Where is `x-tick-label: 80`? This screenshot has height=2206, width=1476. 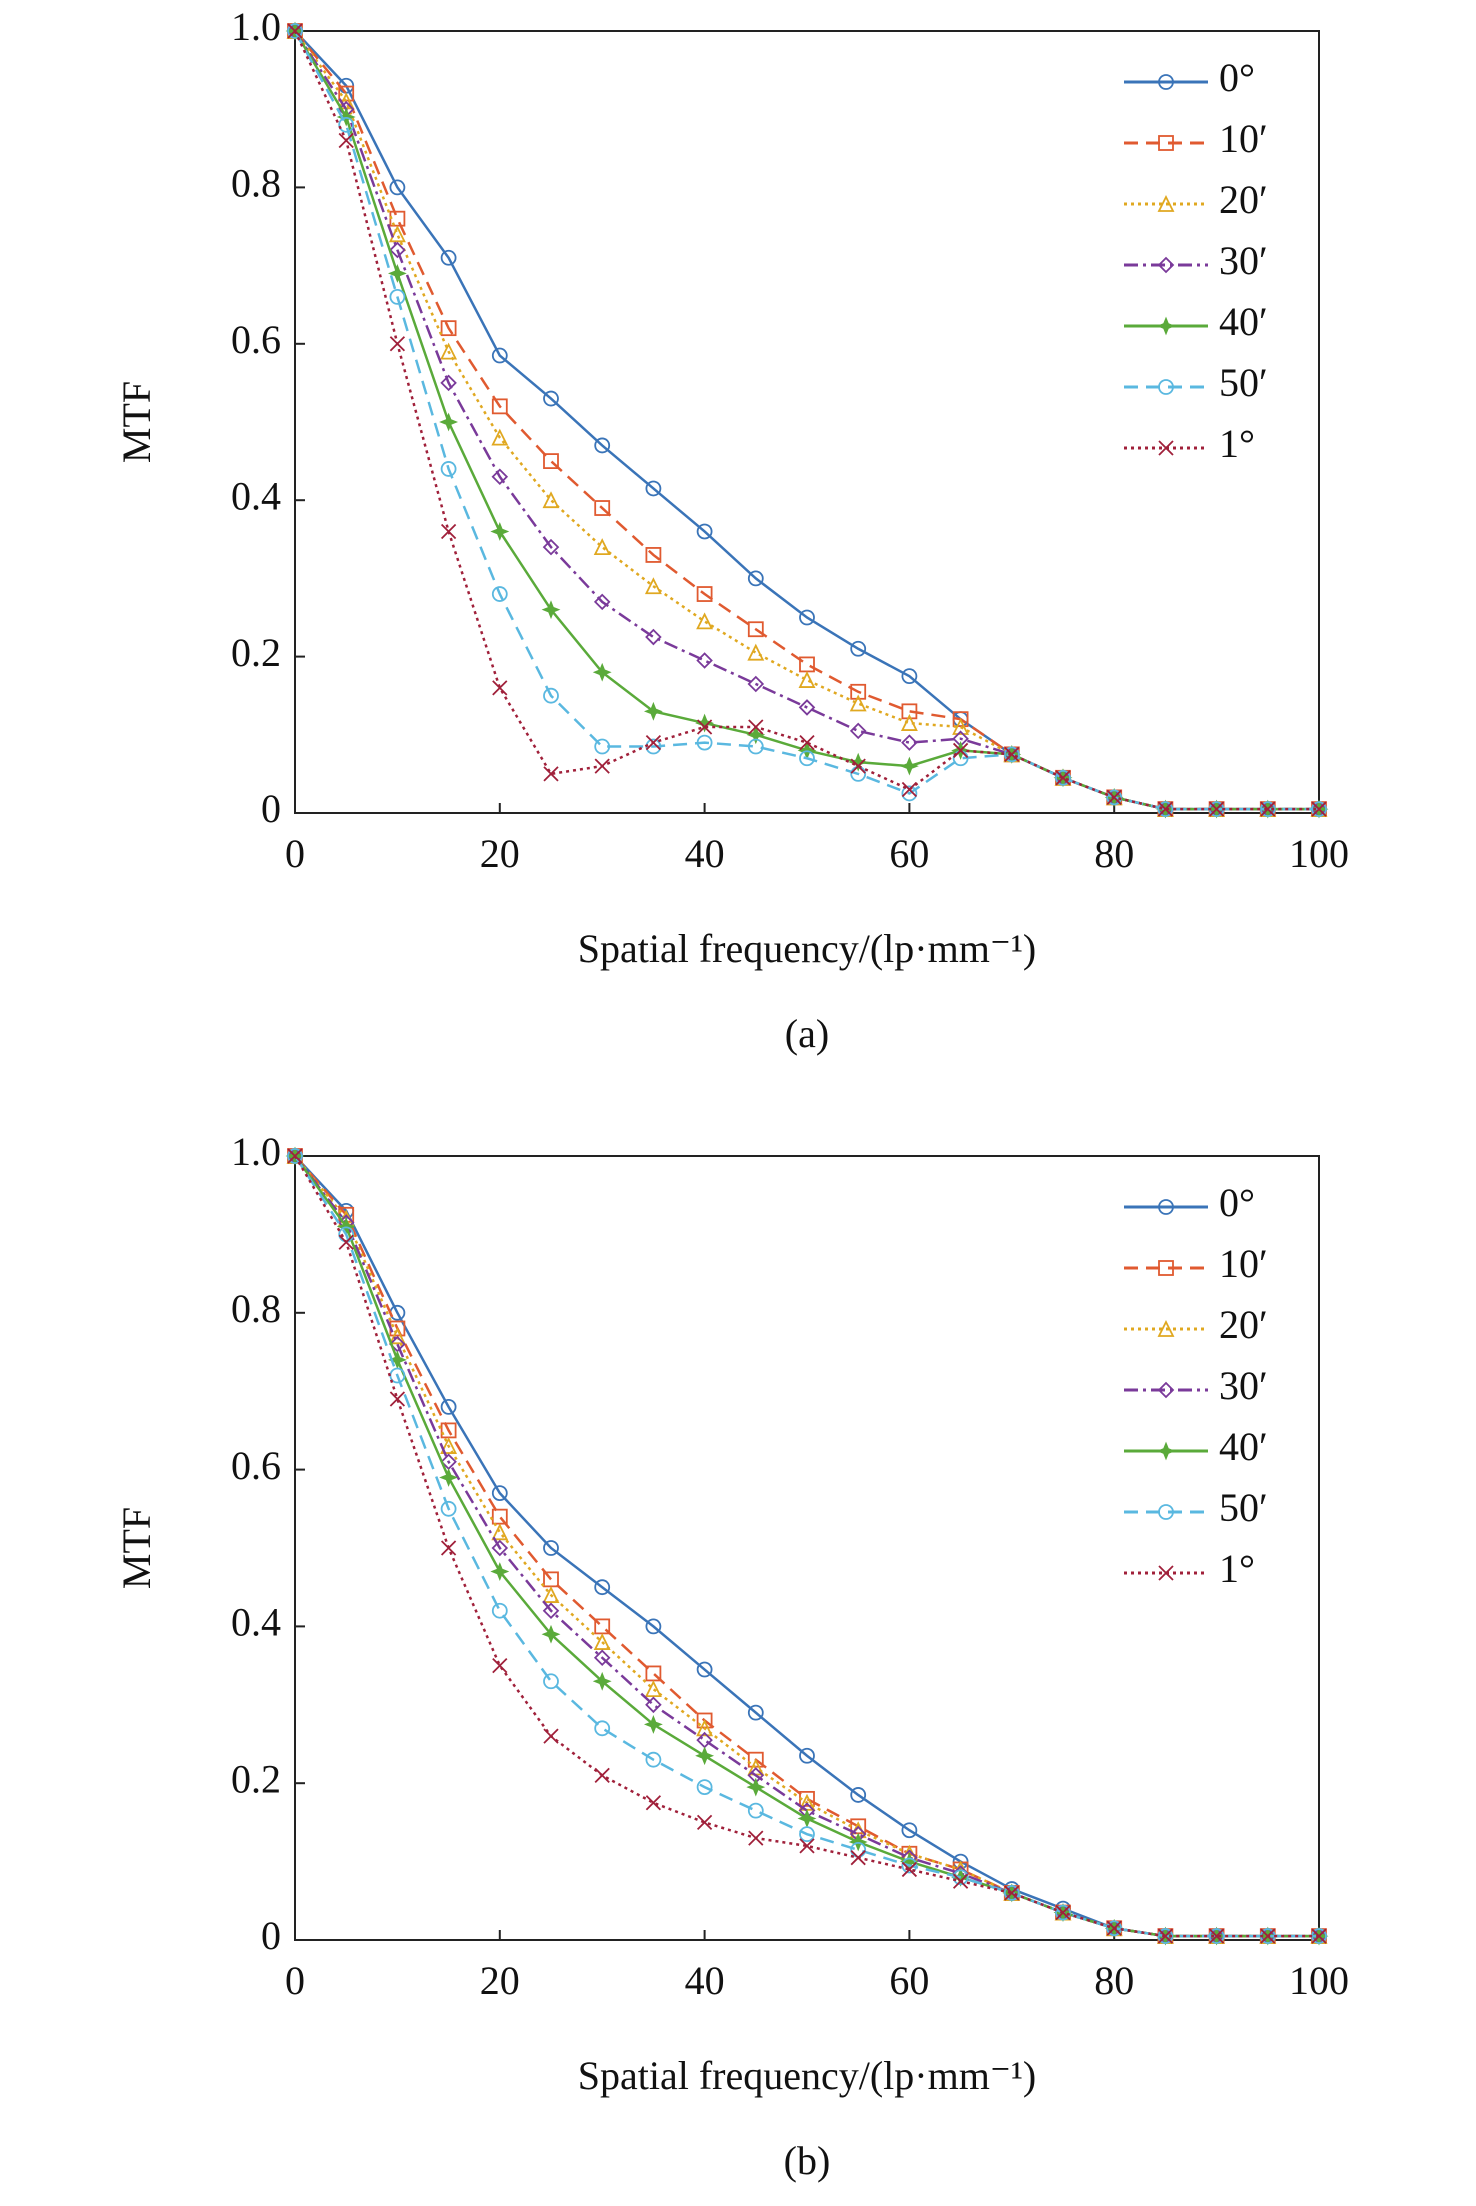
x-tick-label: 80 is located at coordinates (1114, 853).